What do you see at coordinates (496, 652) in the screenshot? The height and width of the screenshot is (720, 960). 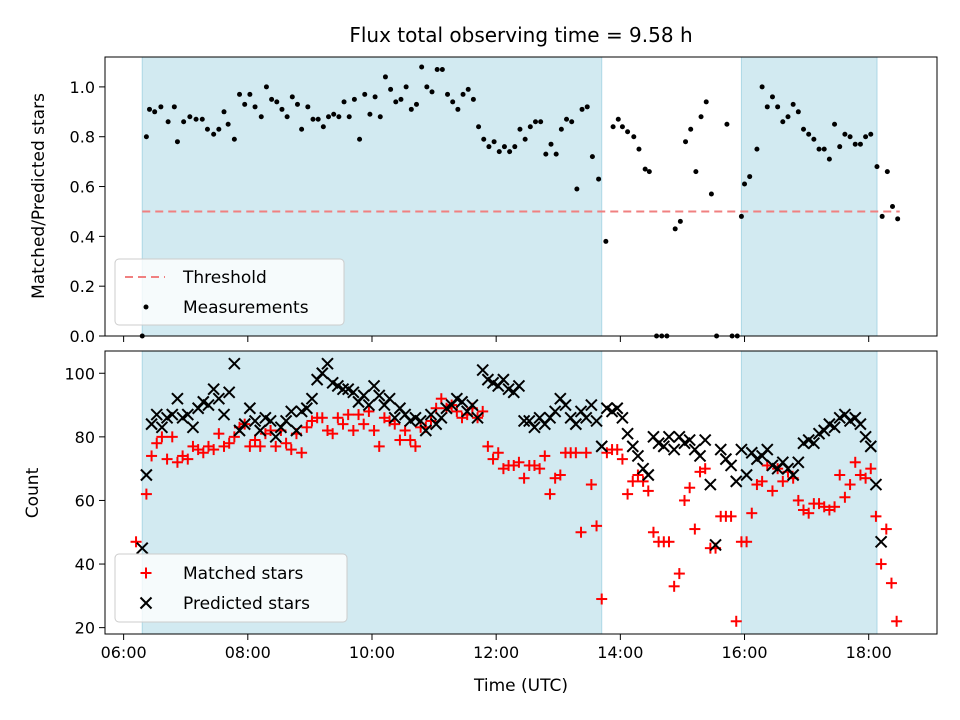 I see `xtick-label: 12:00` at bounding box center [496, 652].